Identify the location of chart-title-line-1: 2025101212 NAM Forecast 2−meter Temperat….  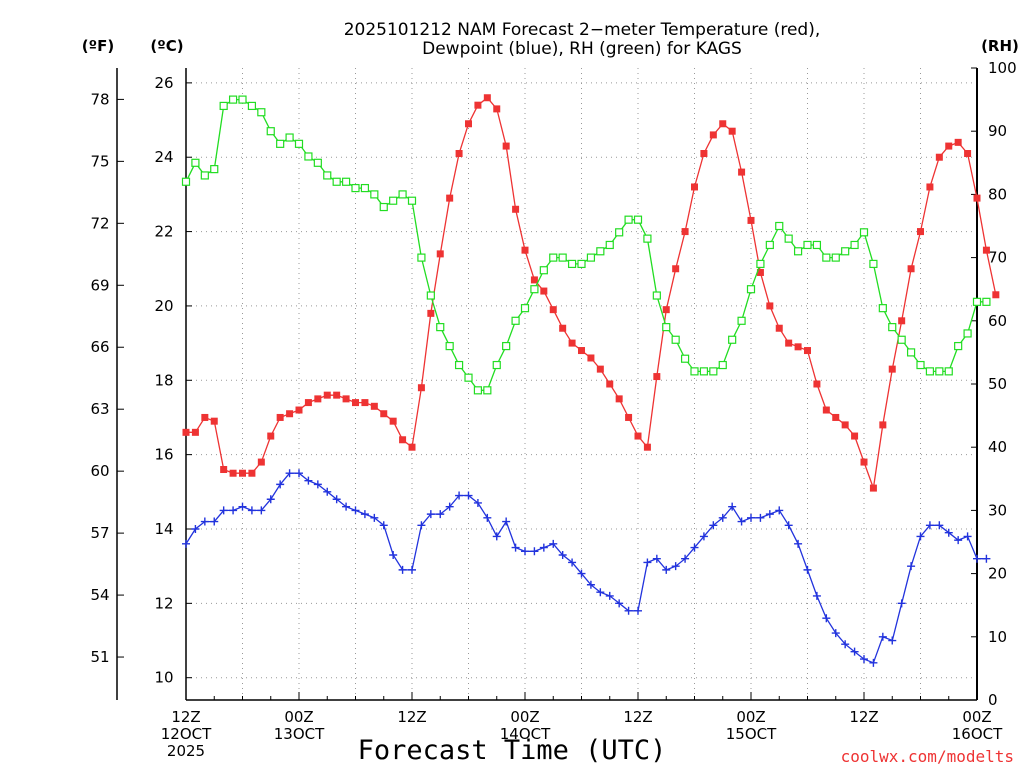
(582, 30).